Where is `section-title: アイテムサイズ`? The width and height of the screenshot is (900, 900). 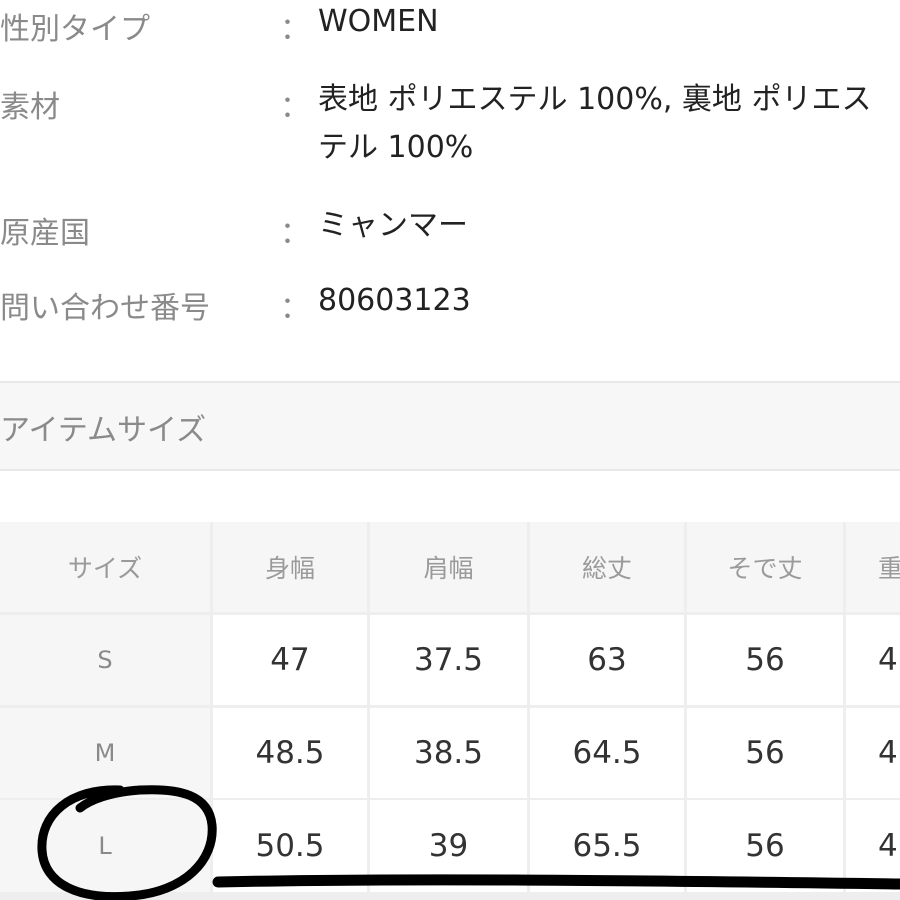
section-title: アイテムサイズ is located at coordinates (103, 430).